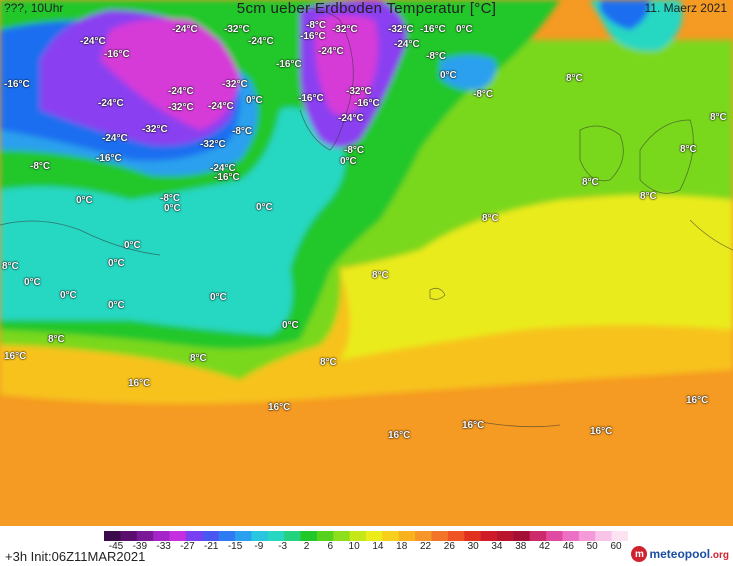 This screenshot has width=733, height=566. Describe the element at coordinates (521, 546) in the screenshot. I see `scale-tick-label: 38` at that location.